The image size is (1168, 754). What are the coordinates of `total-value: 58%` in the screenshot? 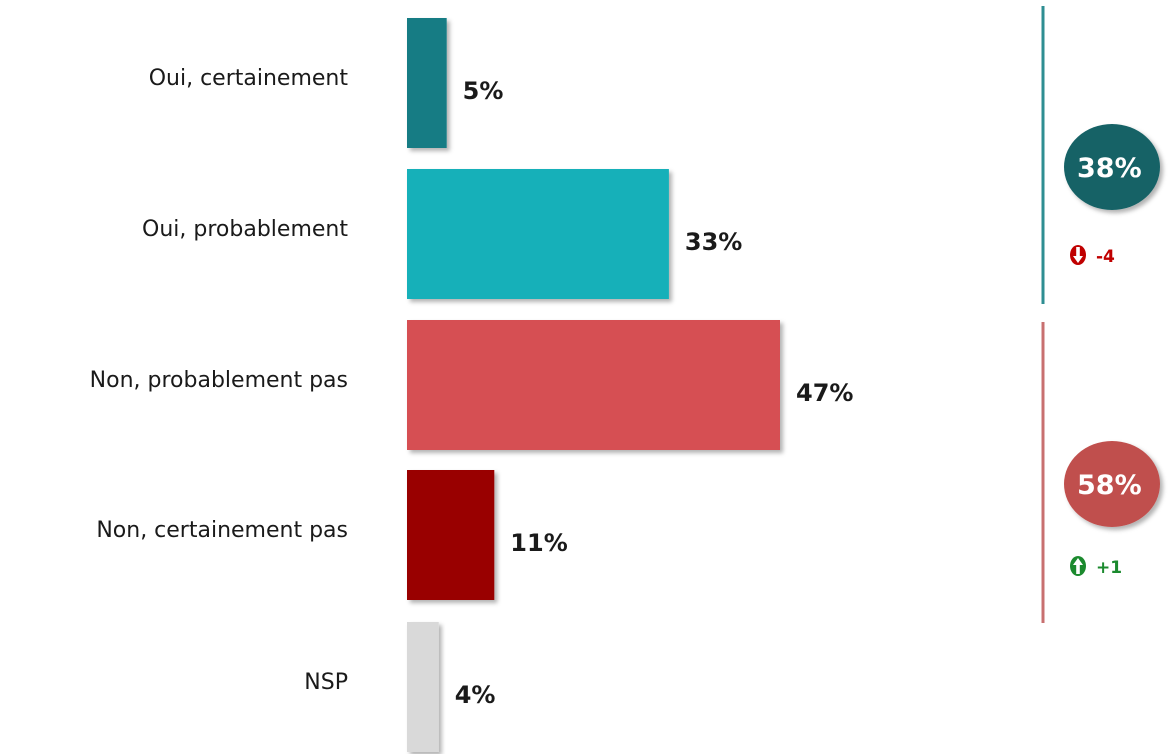 It's located at (1109, 485).